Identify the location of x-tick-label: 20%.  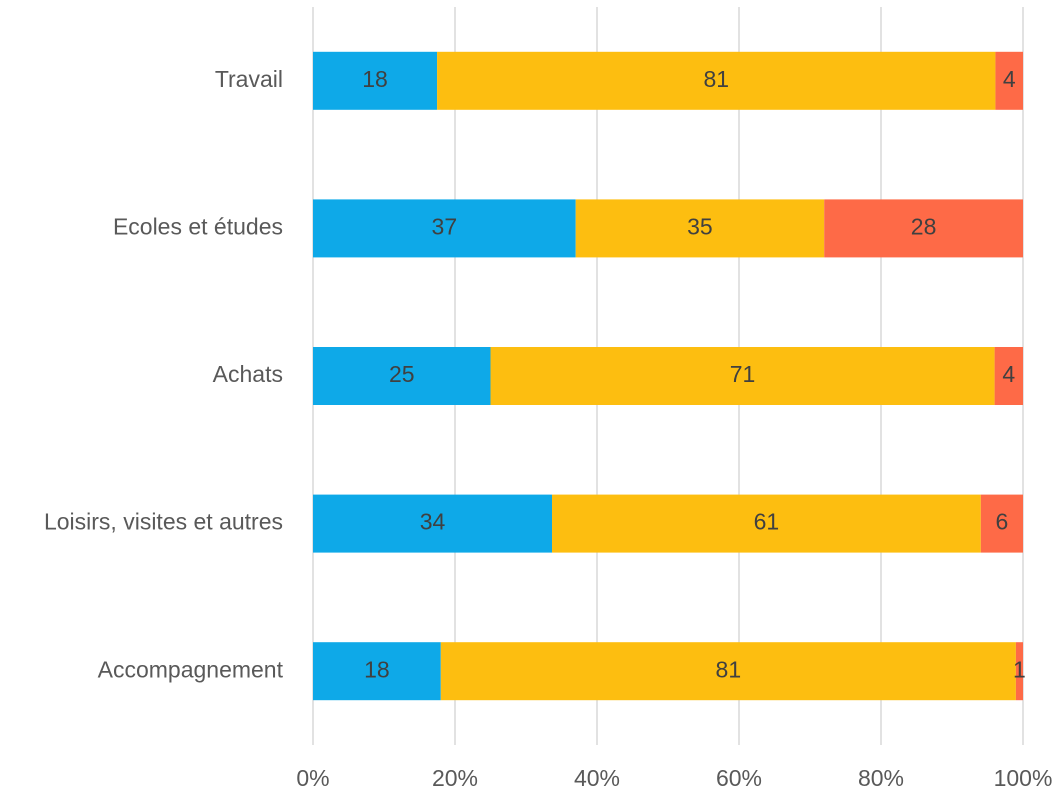
(455, 778).